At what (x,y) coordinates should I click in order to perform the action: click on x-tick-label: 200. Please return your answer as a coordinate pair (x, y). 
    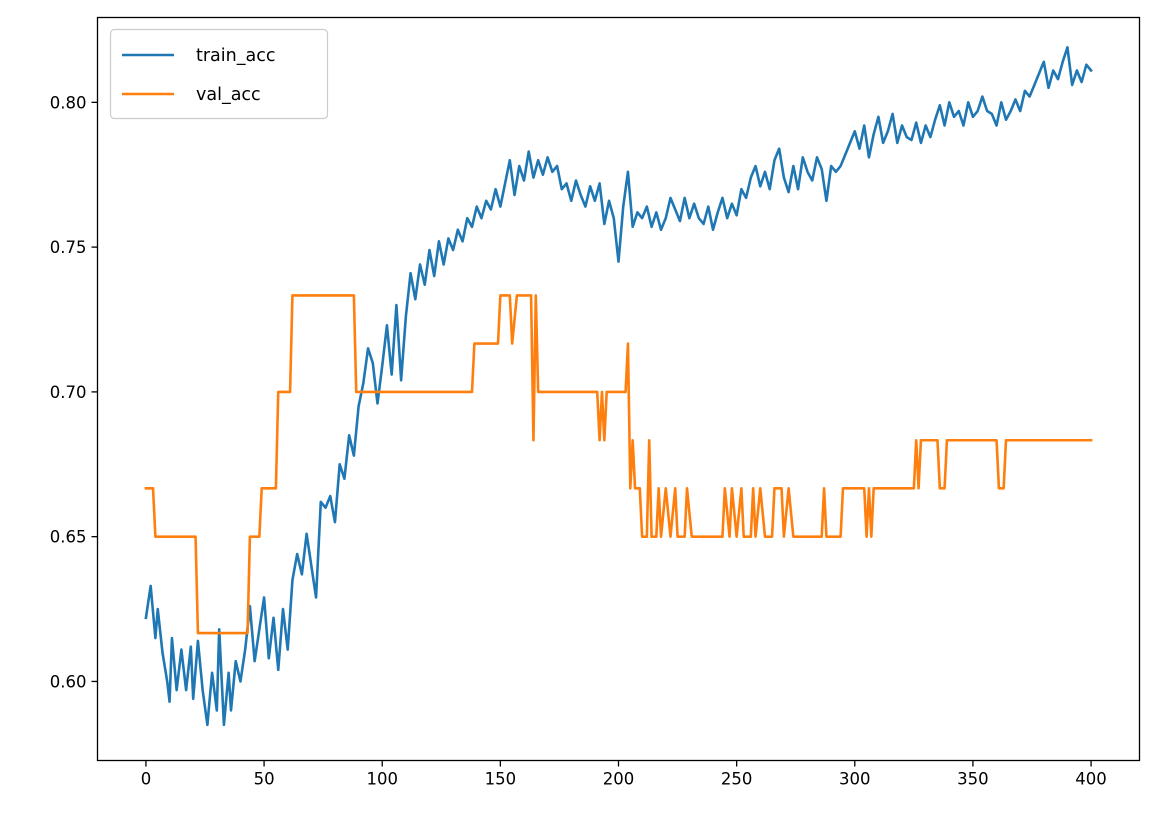
    Looking at the image, I should click on (619, 779).